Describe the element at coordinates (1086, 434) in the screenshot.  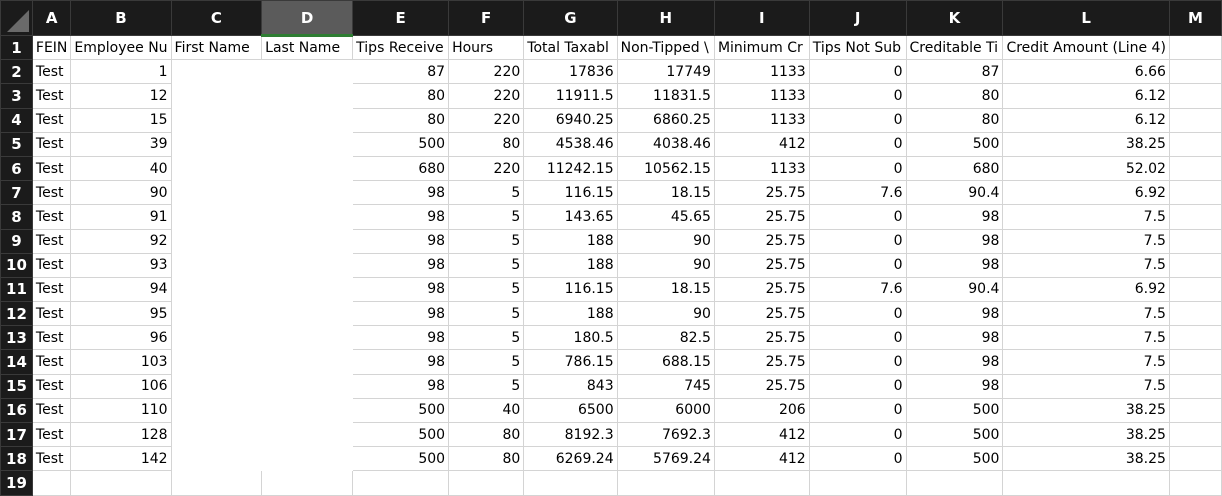
I see `cell-l17: 38.25` at that location.